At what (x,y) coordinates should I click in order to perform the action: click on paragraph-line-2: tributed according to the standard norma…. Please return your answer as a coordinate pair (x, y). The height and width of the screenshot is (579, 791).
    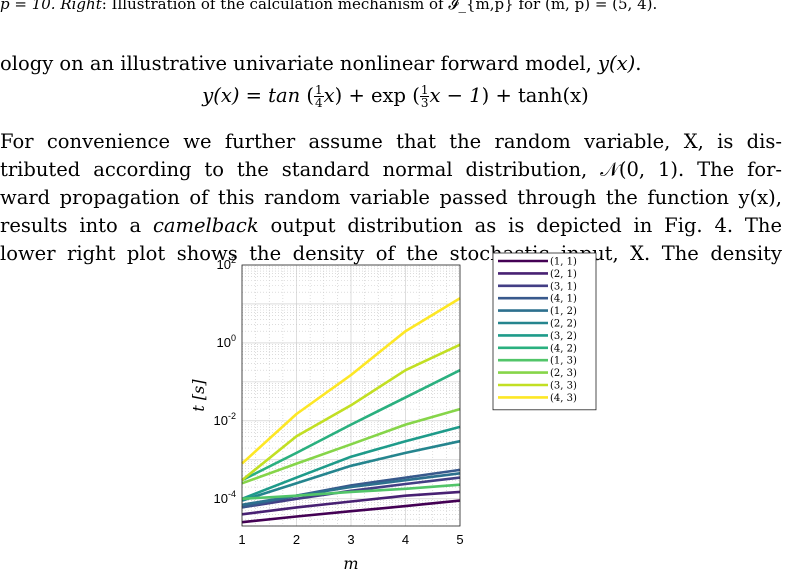
    Looking at the image, I should click on (391, 169).